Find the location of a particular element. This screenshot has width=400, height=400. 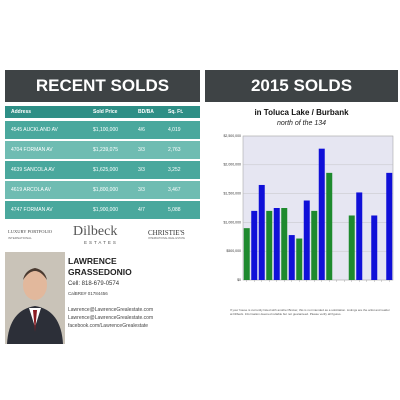

logo-dilbeck: Dilbeck is located at coordinates (95, 231).